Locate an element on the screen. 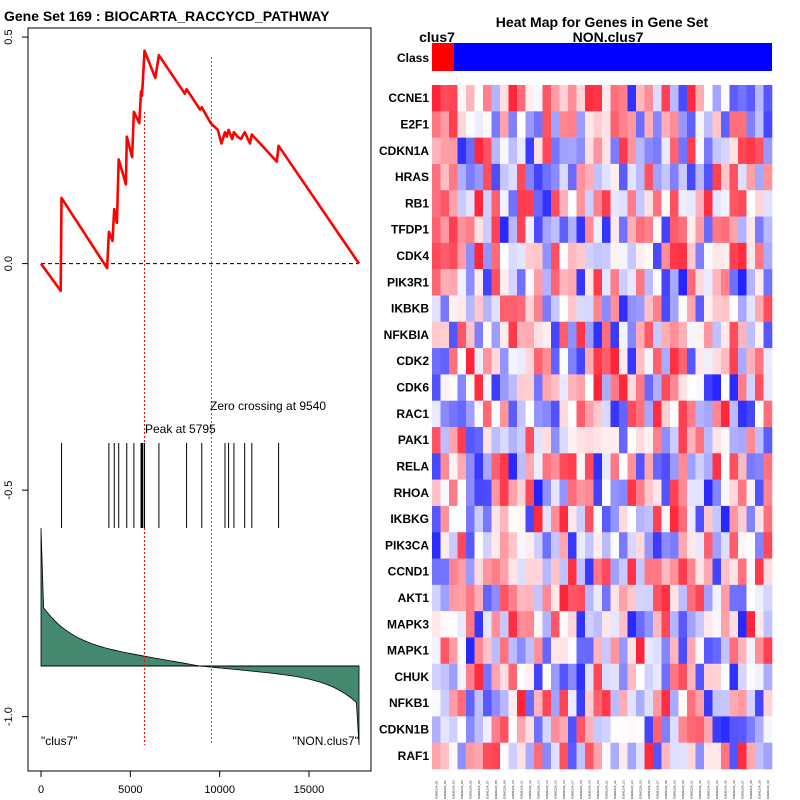 This screenshot has height=800, width=800. gene-label: IKBKB is located at coordinates (410, 309).